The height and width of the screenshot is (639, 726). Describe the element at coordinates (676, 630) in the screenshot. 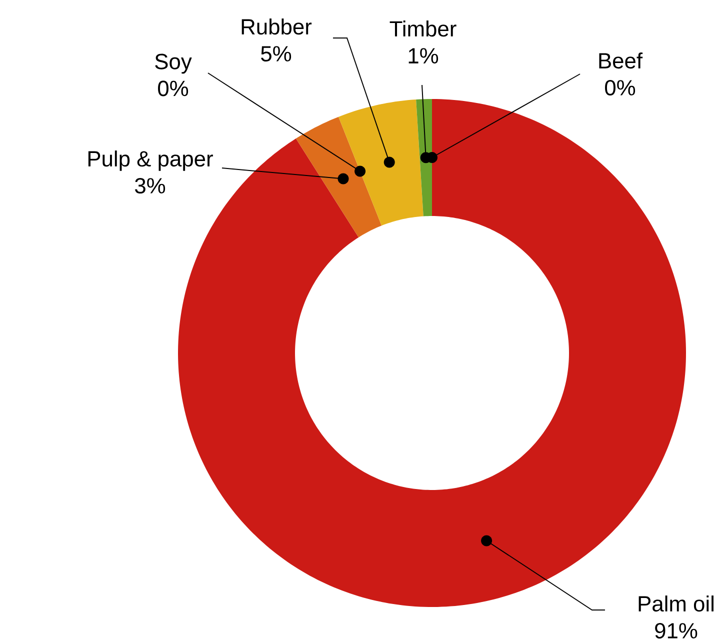

I see `data-label: 91%` at that location.